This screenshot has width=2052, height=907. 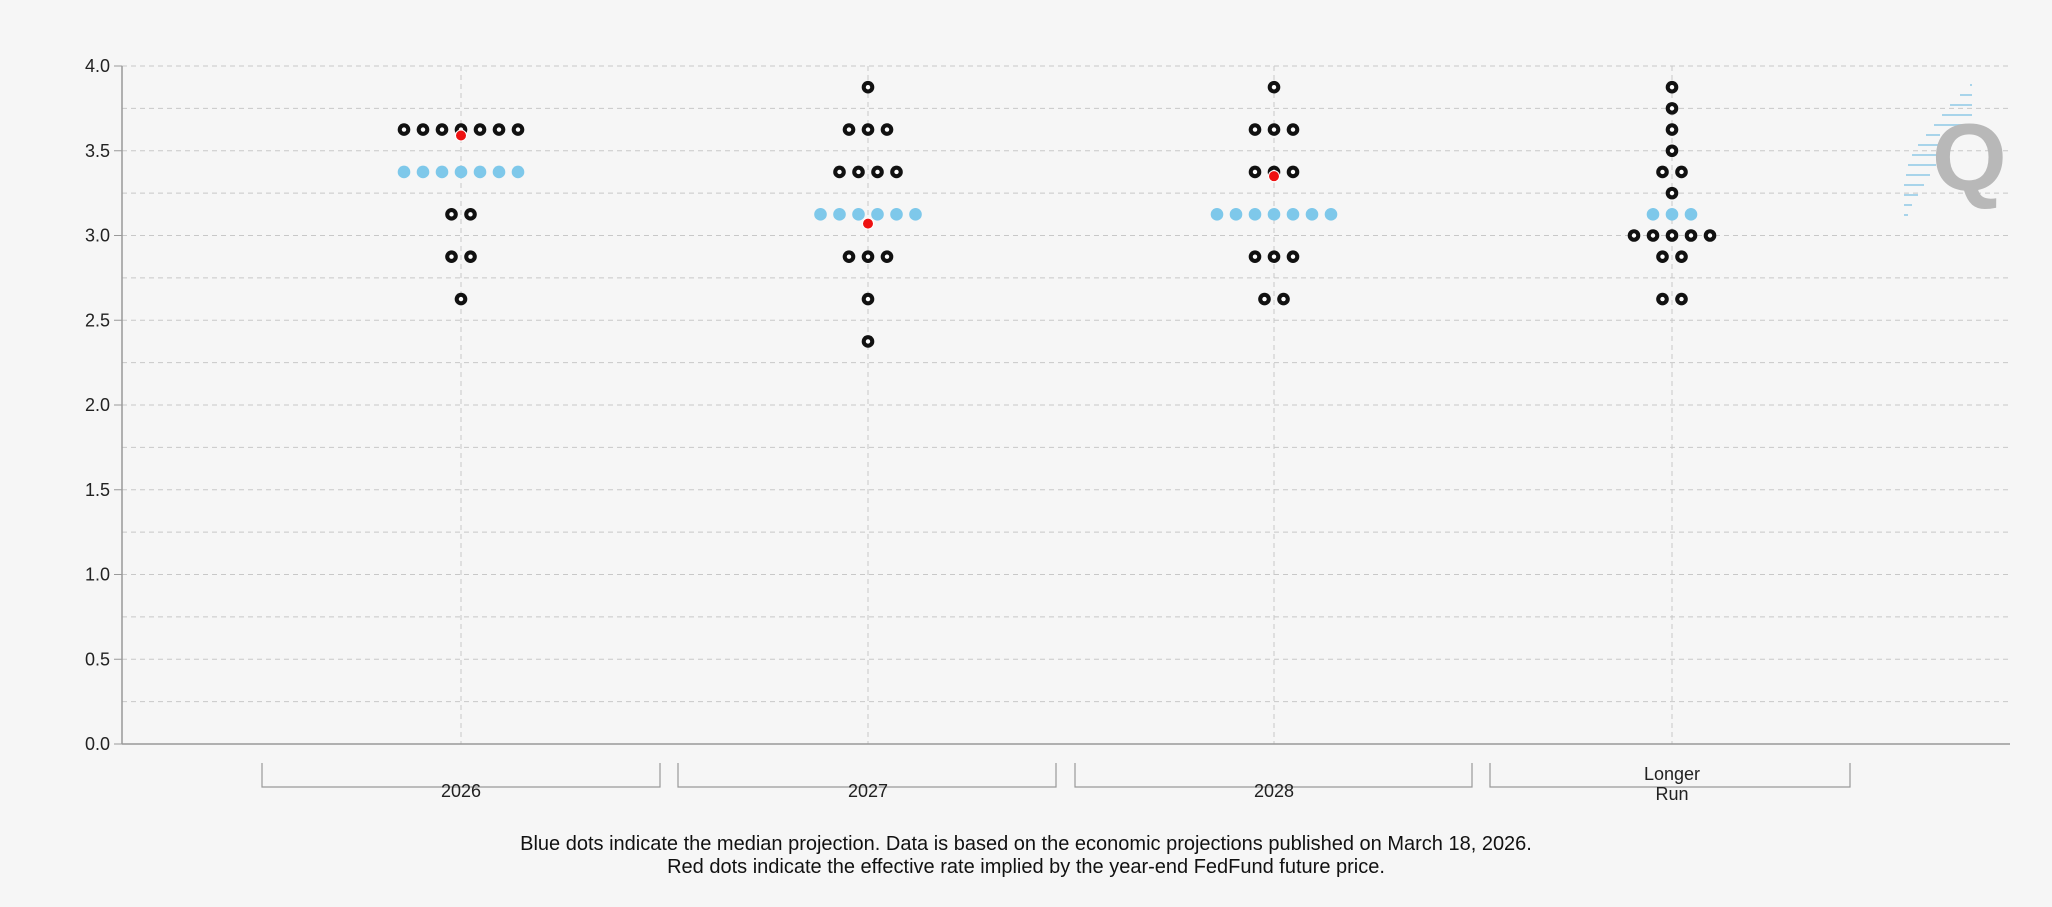 What do you see at coordinates (868, 791) in the screenshot?
I see `category-label: 2027` at bounding box center [868, 791].